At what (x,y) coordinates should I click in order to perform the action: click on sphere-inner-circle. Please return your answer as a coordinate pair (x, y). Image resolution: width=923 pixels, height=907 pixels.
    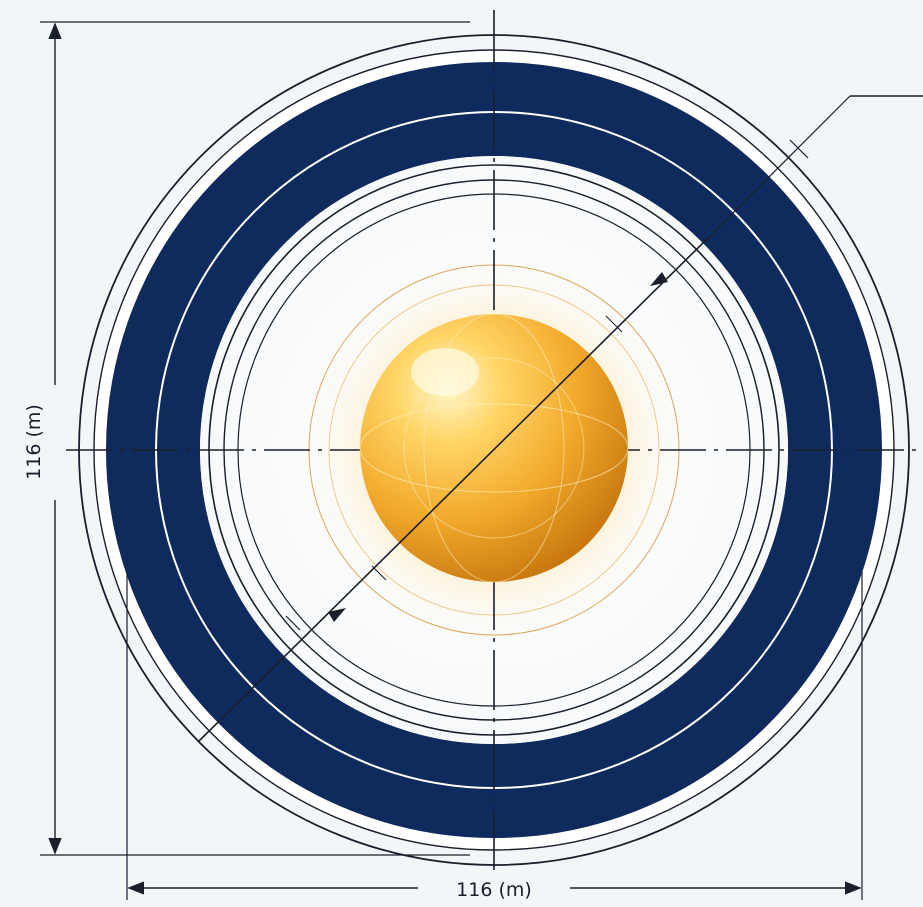
    Looking at the image, I should click on (494, 448).